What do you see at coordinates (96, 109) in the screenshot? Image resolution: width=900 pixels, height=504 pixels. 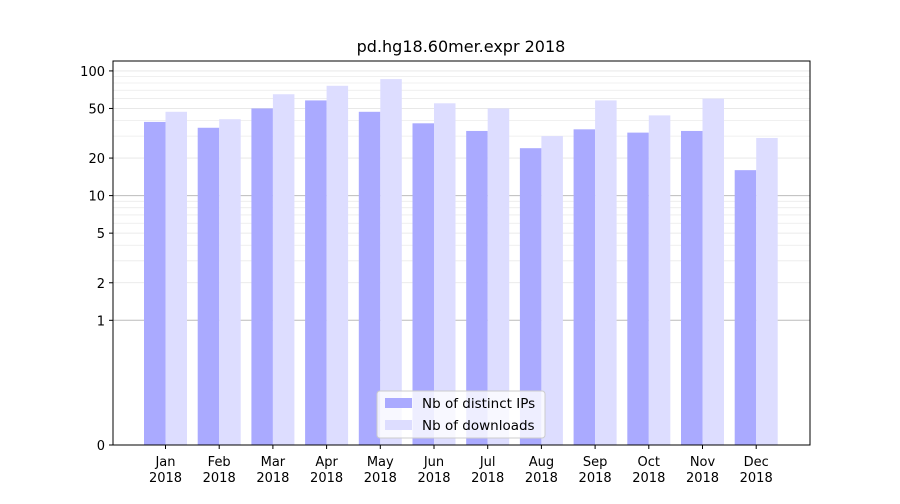 I see `y-tick-label: 50` at bounding box center [96, 109].